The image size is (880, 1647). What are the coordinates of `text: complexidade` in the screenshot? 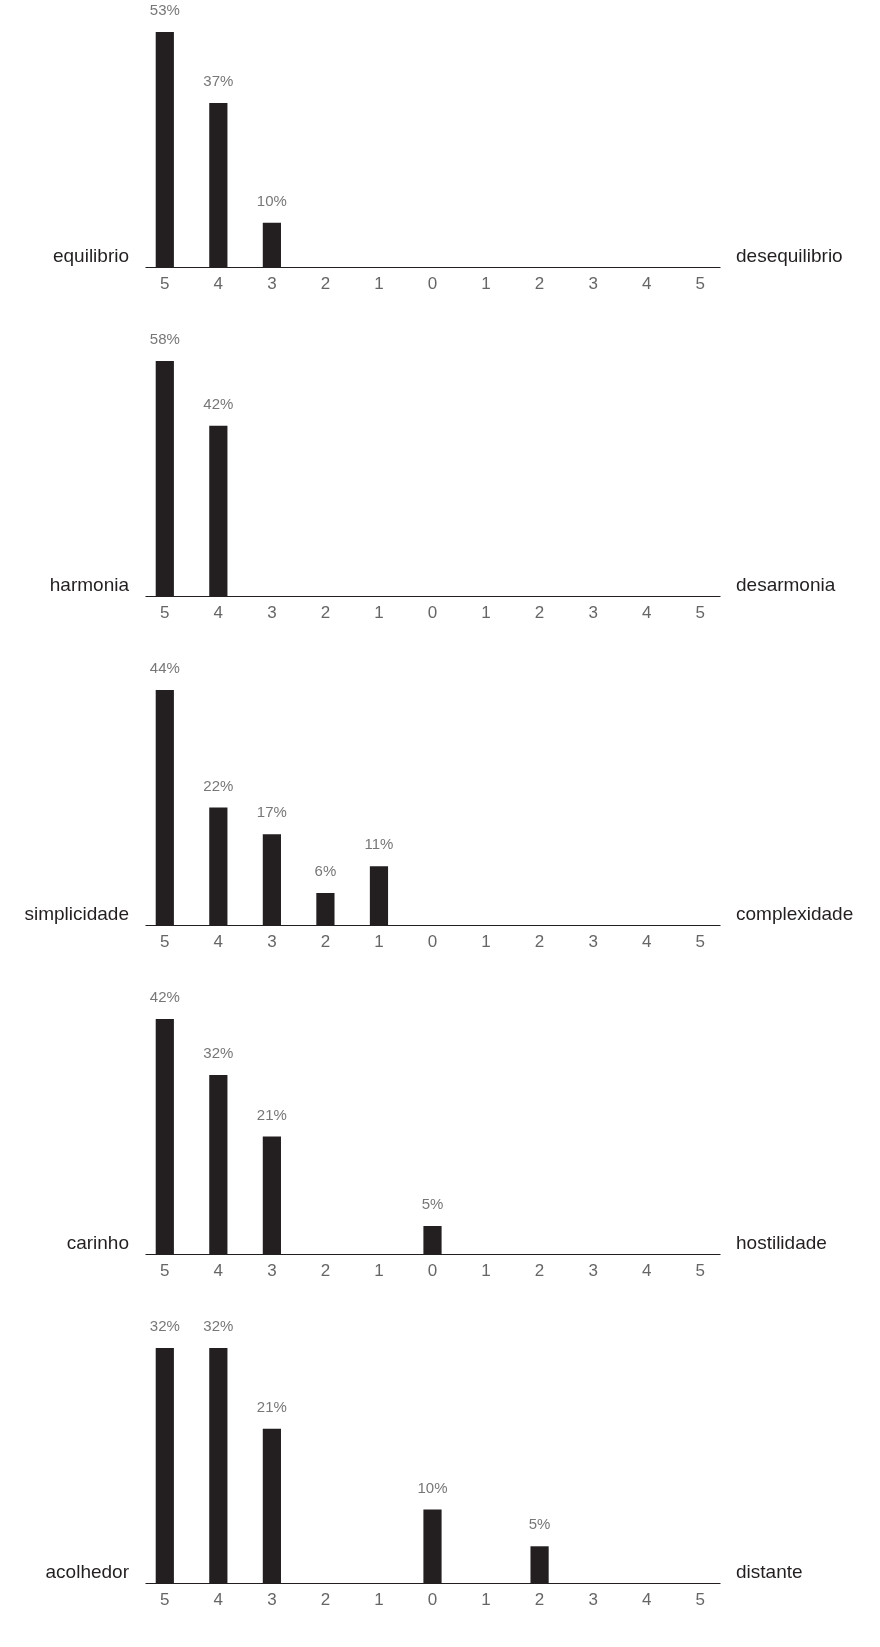 It's located at (795, 913).